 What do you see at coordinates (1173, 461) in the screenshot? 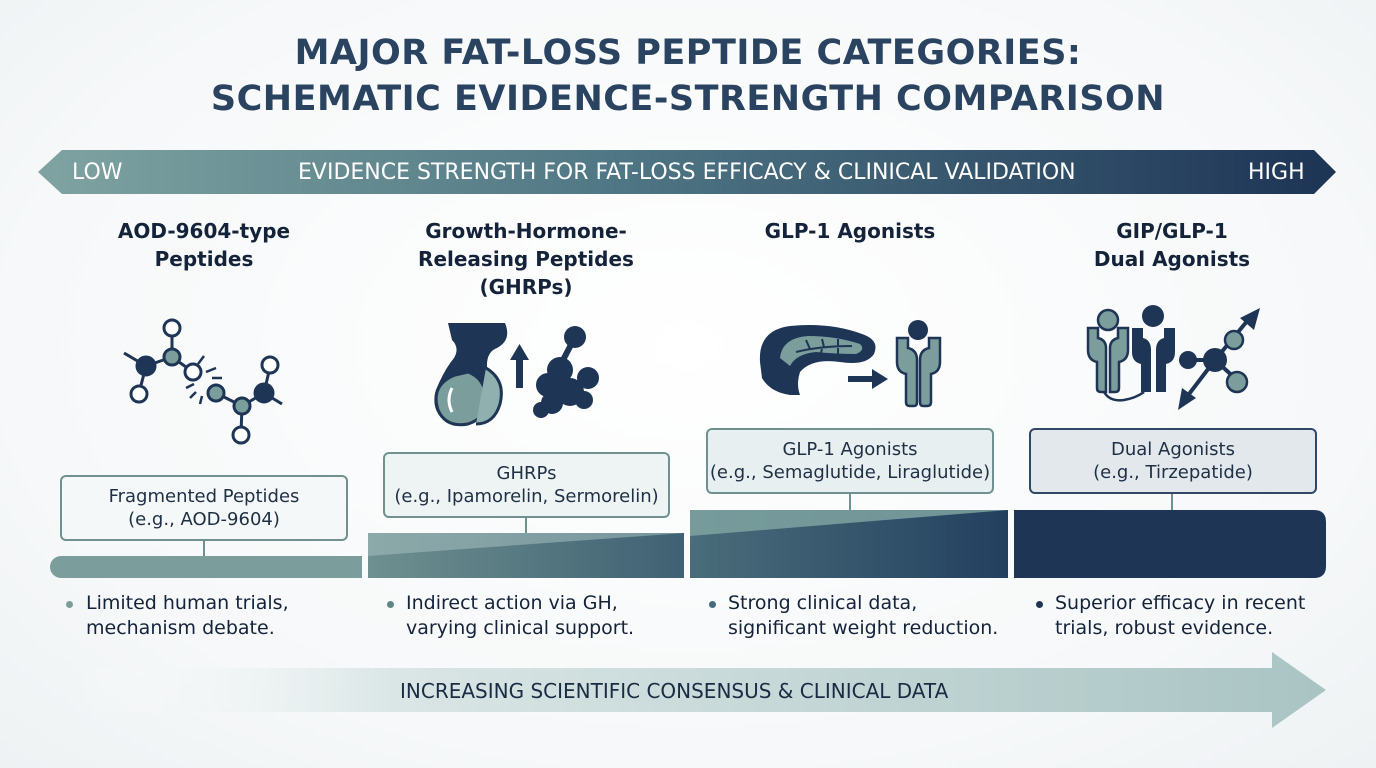
I see `label-box-dual: Dual Agonists (e.g., Tirzepatide)` at bounding box center [1173, 461].